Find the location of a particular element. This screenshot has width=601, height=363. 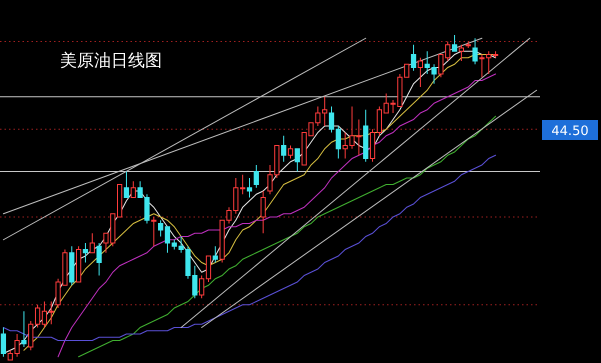

text: 美原油日线图 is located at coordinates (111, 61).